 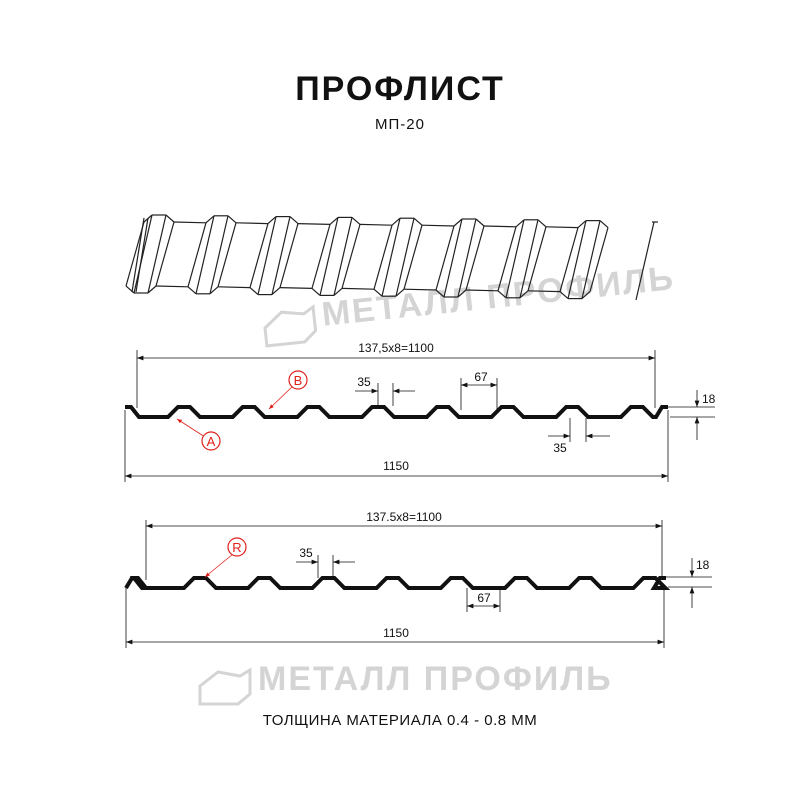 I want to click on watermark-logo-top: МЕТАЛЛ ПРОФИЛЬ, so click(x=470, y=303).